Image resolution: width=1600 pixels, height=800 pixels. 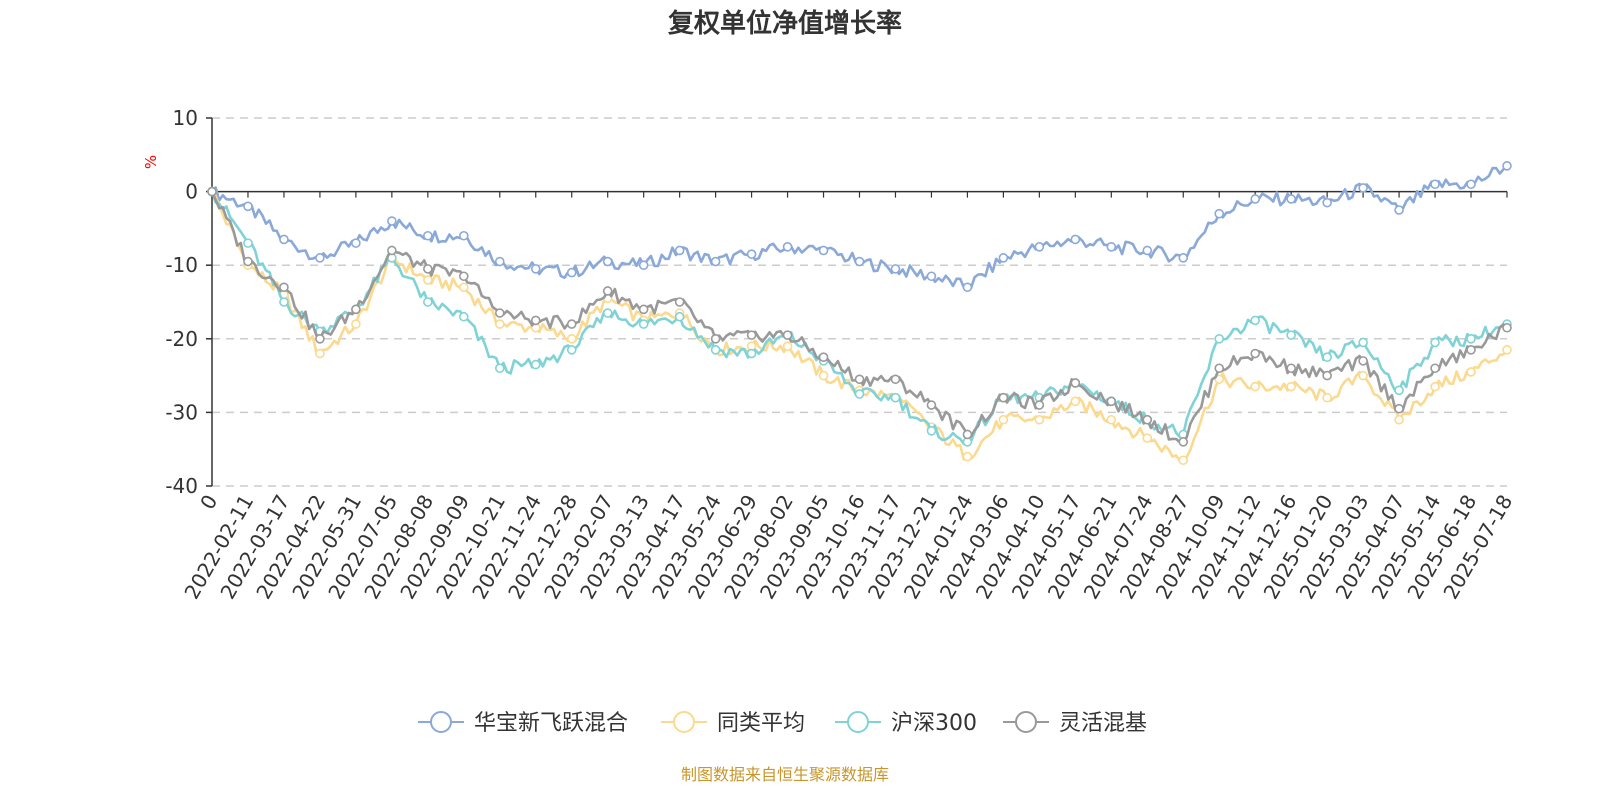 What do you see at coordinates (1103, 723) in the screenshot?
I see `legend-label: 灵活混基` at bounding box center [1103, 723].